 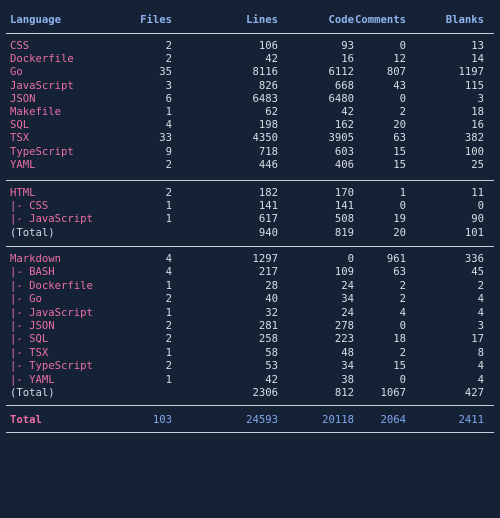 What do you see at coordinates (402, 312) in the screenshot?
I see `row-comments: 4` at bounding box center [402, 312].